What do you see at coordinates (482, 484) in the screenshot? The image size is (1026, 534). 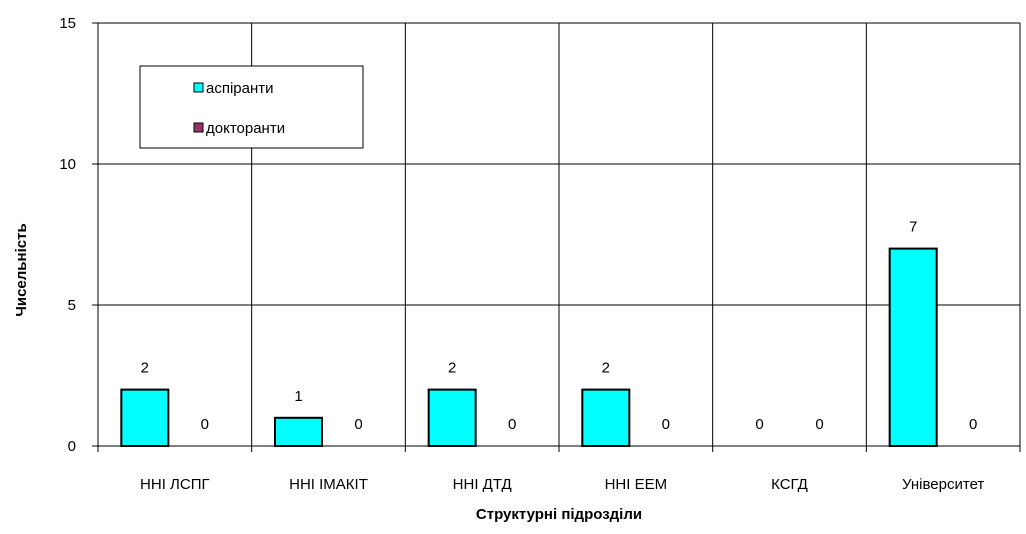 I see `x-category-label: ННІ ДТД` at bounding box center [482, 484].